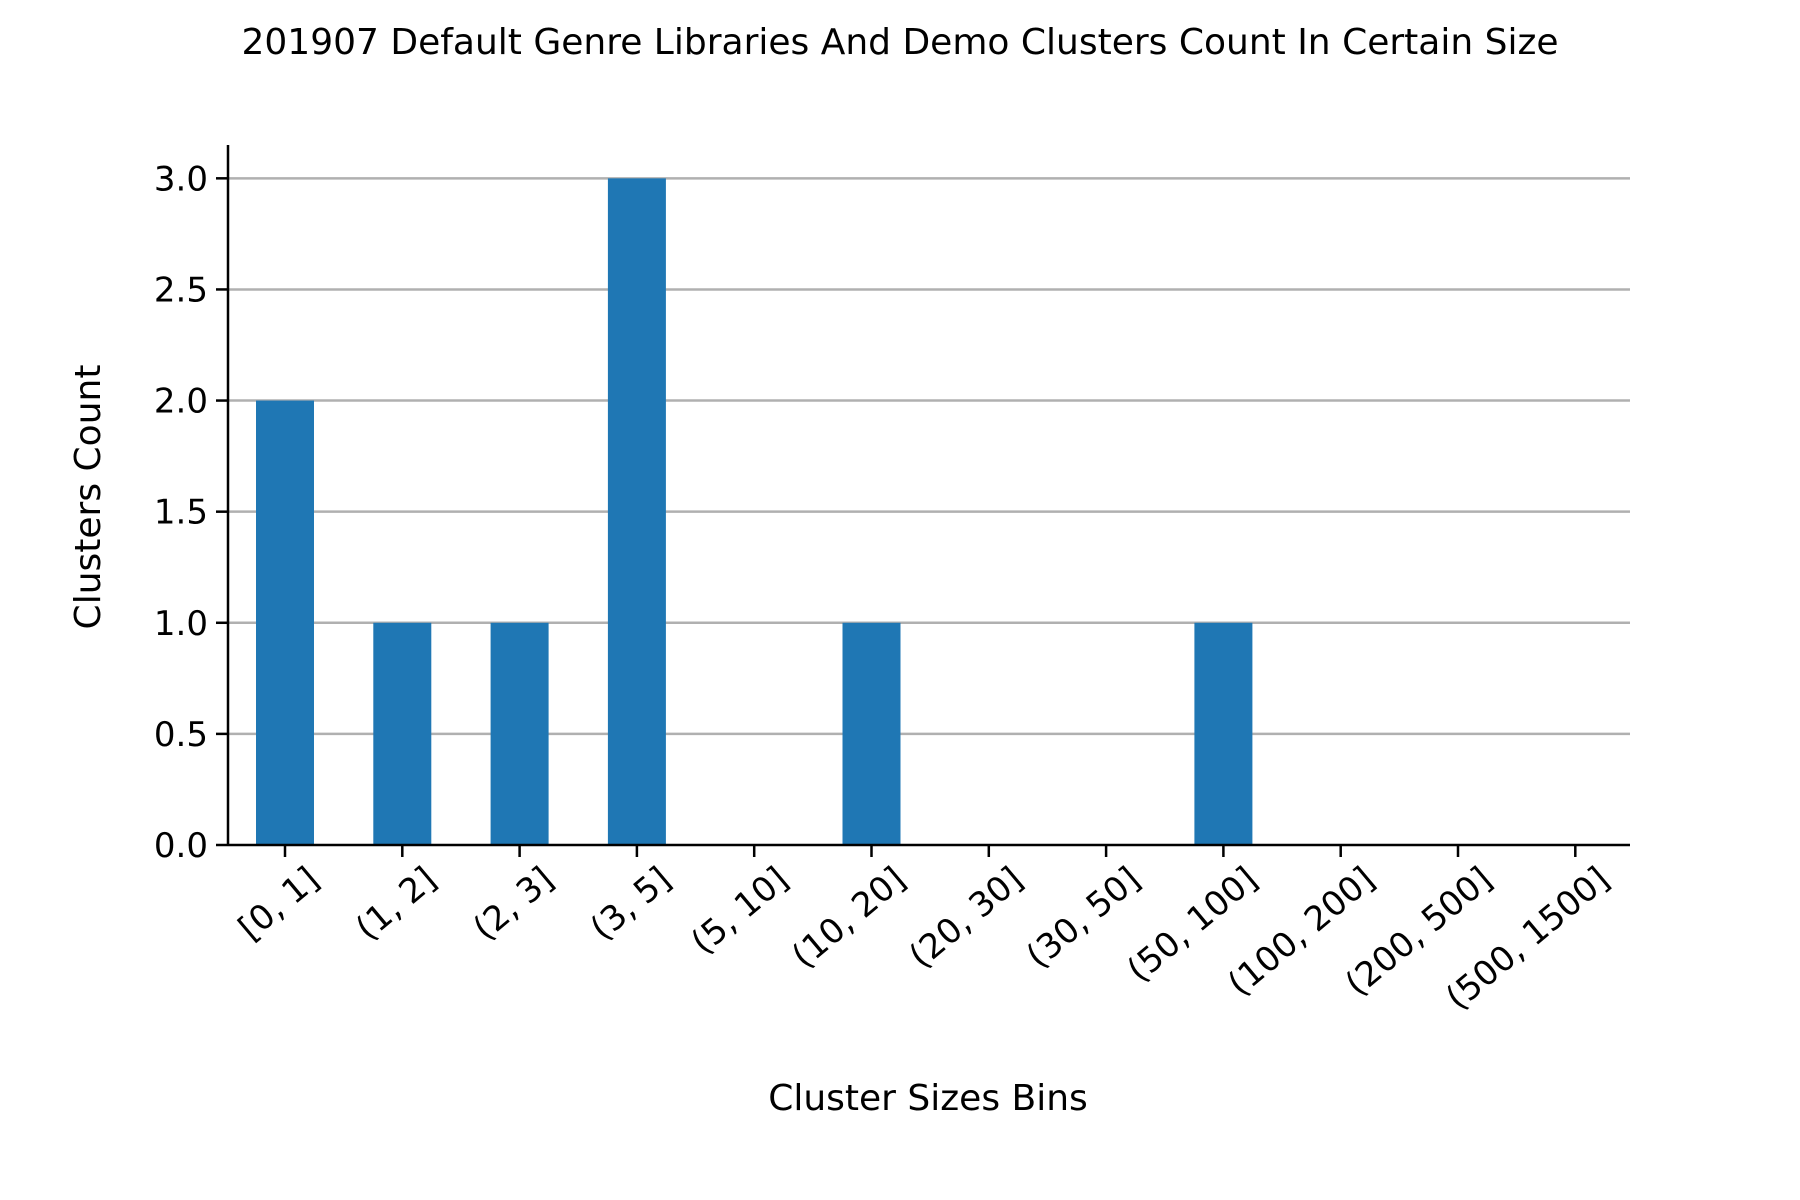 The width and height of the screenshot is (1800, 1200). I want to click on y-tick-label: 2.5, so click(181, 290).